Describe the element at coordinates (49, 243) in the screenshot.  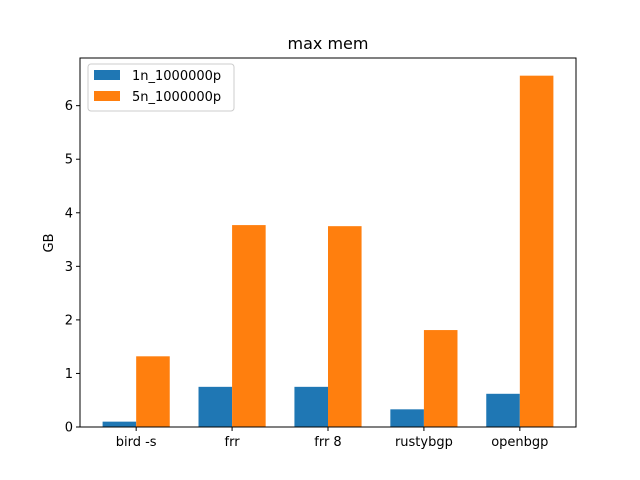
I see `y-axis-label: GB` at that location.